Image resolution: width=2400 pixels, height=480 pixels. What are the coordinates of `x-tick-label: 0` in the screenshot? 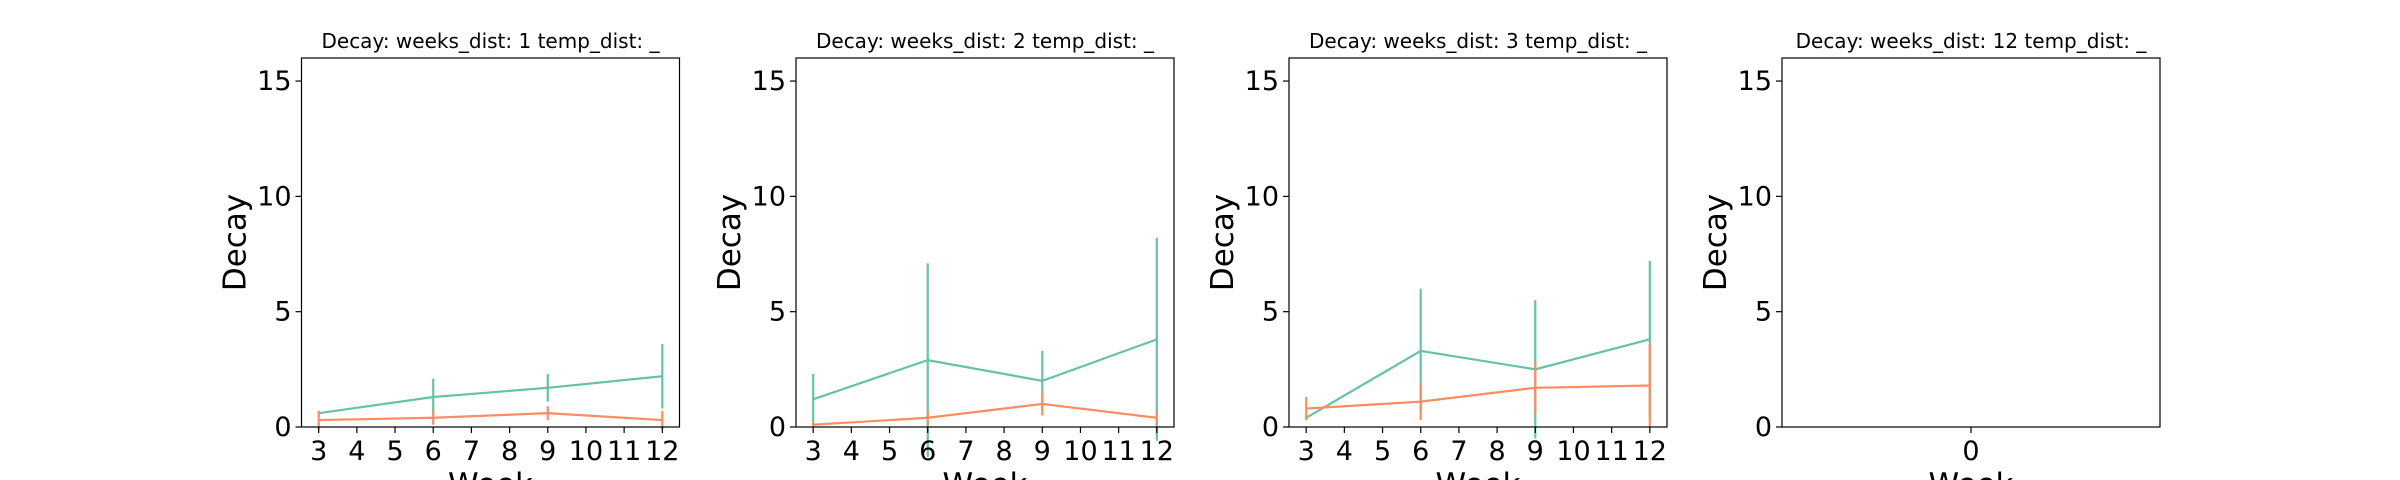 It's located at (1970, 451).